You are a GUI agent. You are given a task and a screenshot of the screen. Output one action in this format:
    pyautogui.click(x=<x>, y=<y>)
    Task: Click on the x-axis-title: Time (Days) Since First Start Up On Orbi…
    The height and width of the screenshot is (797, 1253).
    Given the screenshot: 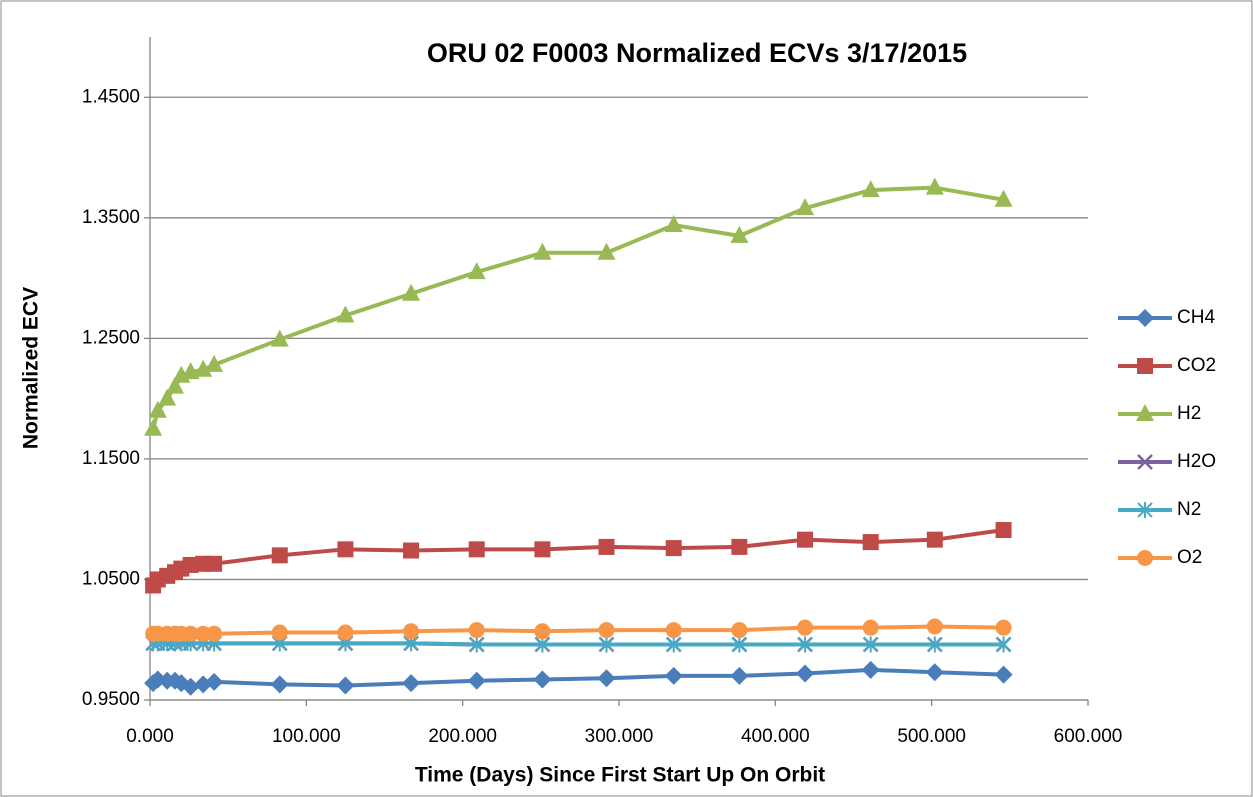 What is the action you would take?
    pyautogui.click(x=620, y=775)
    